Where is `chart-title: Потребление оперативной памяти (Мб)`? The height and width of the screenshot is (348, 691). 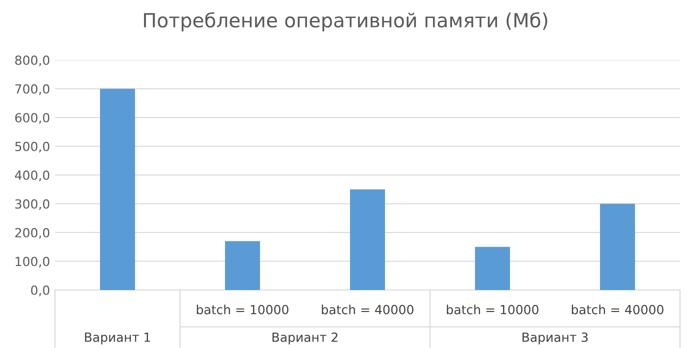
chart-title: Потребление оперативной памяти (Мб) is located at coordinates (346, 22).